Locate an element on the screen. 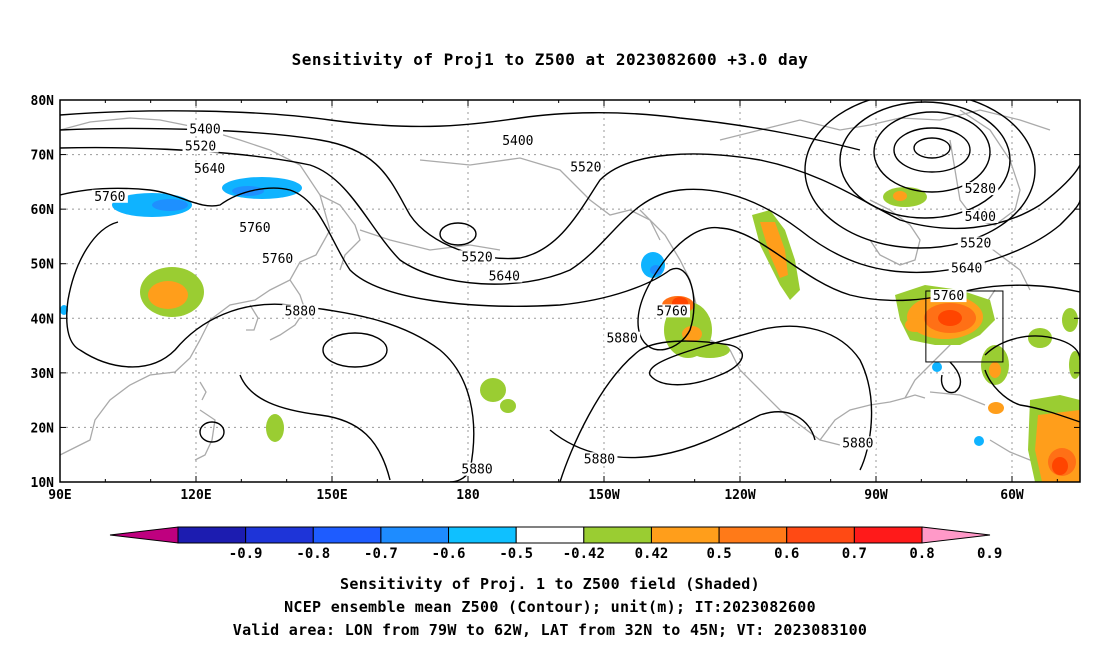  colorbar-label: 0.7 is located at coordinates (854, 554).